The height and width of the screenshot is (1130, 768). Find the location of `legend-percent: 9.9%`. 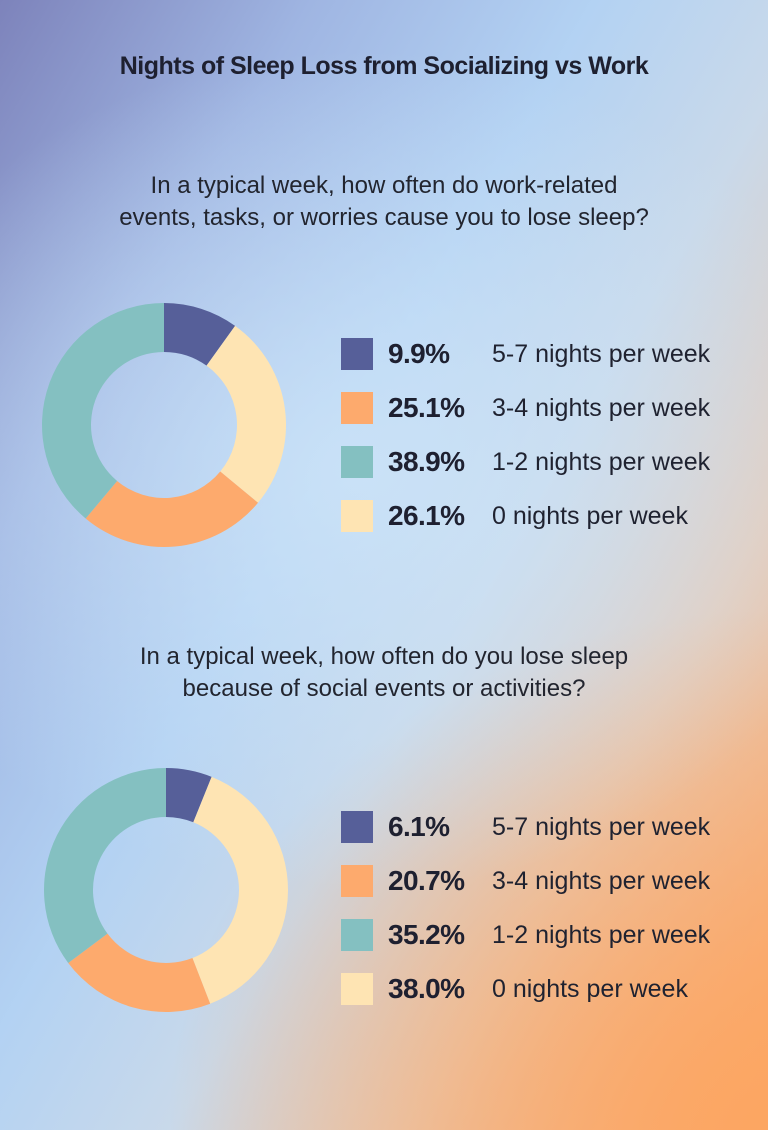

legend-percent: 9.9% is located at coordinates (419, 353).